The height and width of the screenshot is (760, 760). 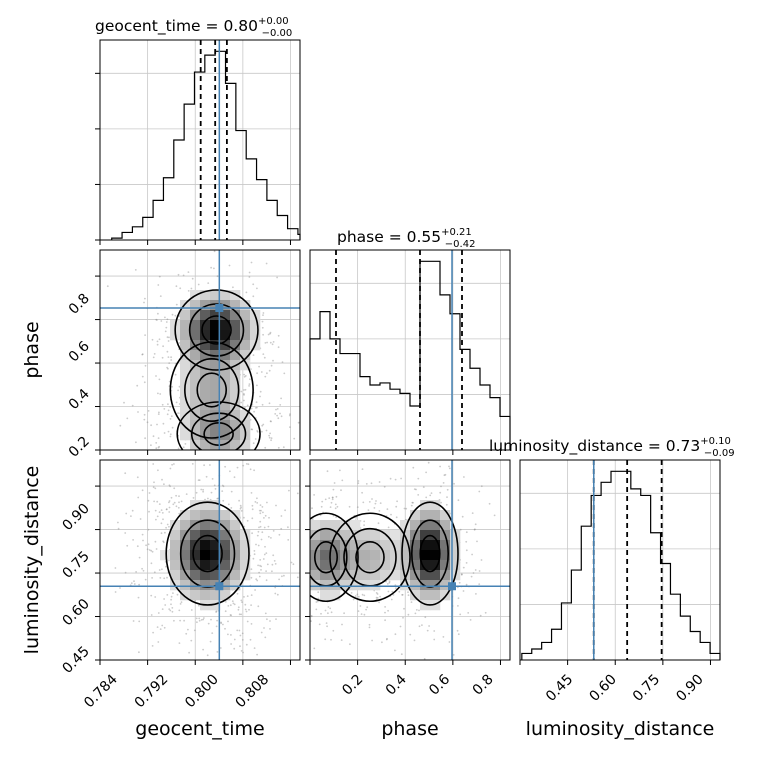 I want to click on yticks-geocent-time-hist, so click(x=97, y=156).